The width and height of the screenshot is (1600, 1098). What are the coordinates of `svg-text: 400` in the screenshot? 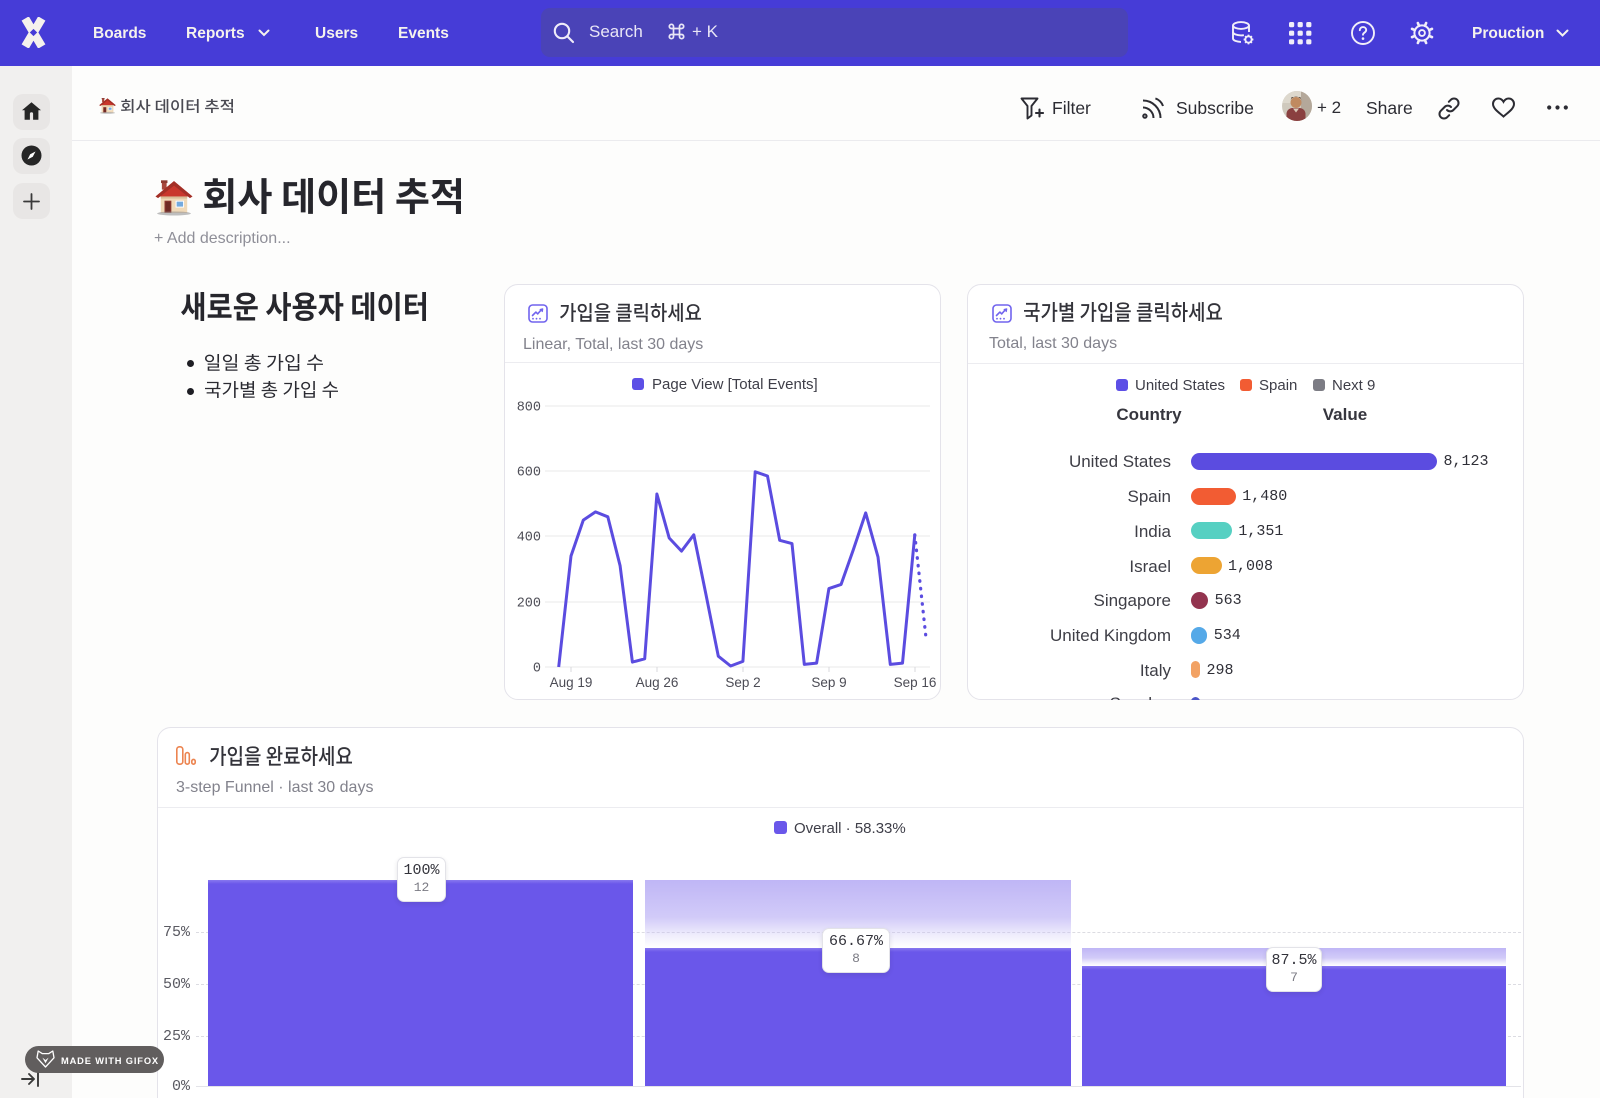 It's located at (529, 538).